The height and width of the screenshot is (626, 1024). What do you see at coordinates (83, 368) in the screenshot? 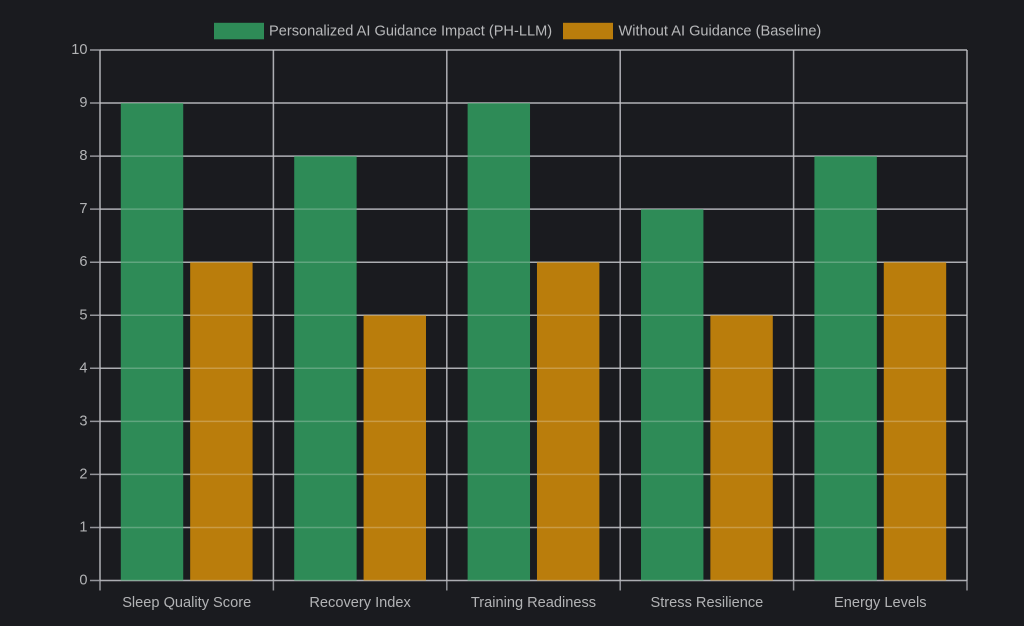
I see `svg-text: 4` at bounding box center [83, 368].